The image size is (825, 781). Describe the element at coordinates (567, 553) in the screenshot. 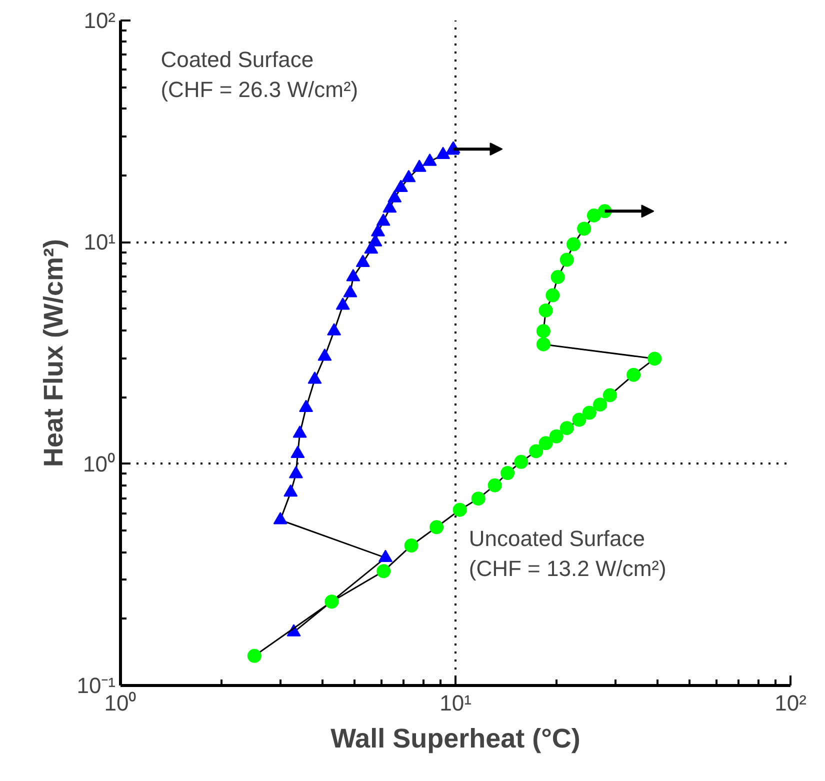

I see `annotation: Uncoated Surface (CHF = 13.2 W/cm²)` at that location.